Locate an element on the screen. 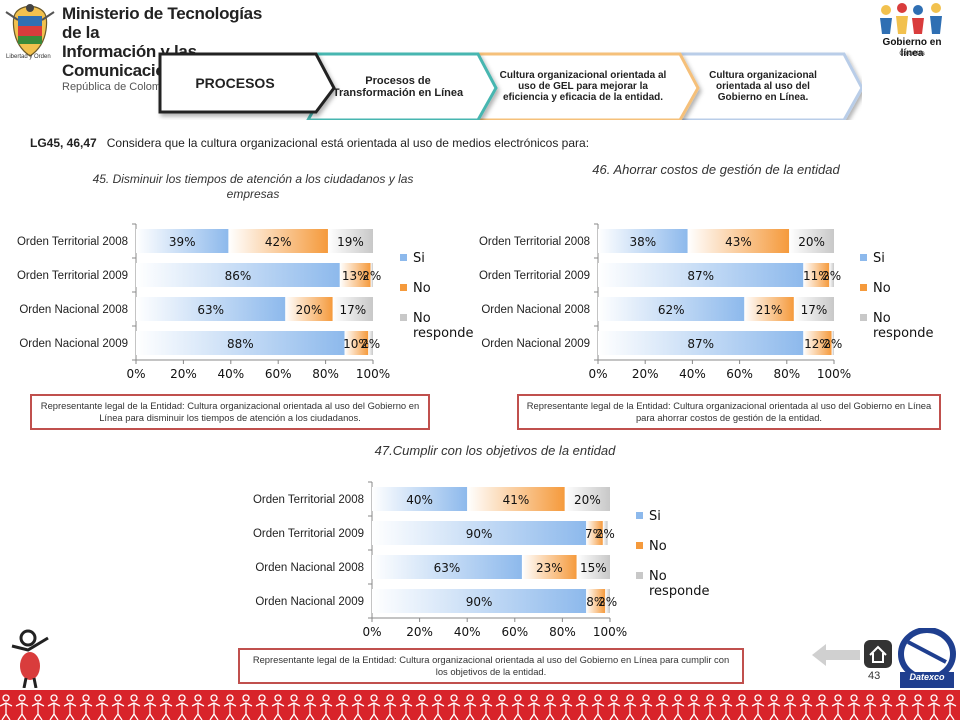  breadcrumb-step-transformacion: Procesos de Transformación en Línea is located at coordinates (398, 87).